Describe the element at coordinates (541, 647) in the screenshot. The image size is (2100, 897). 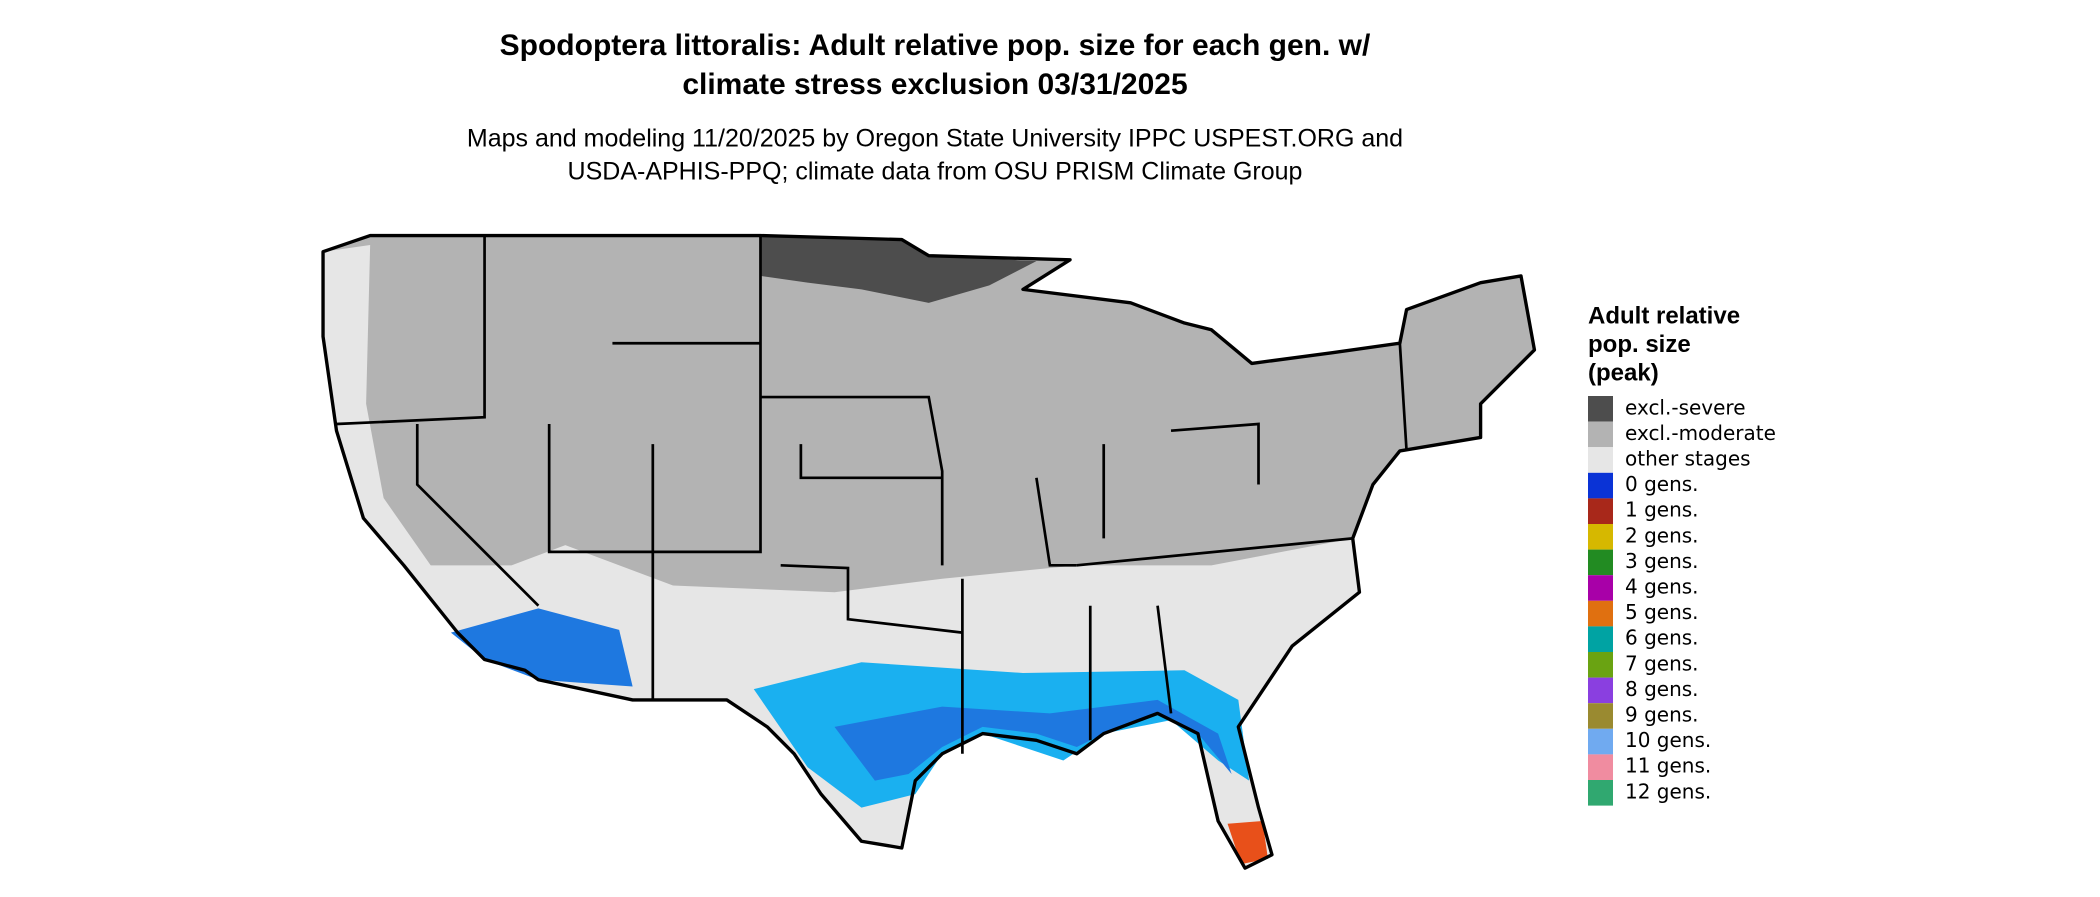
I see `region-gens-az` at that location.